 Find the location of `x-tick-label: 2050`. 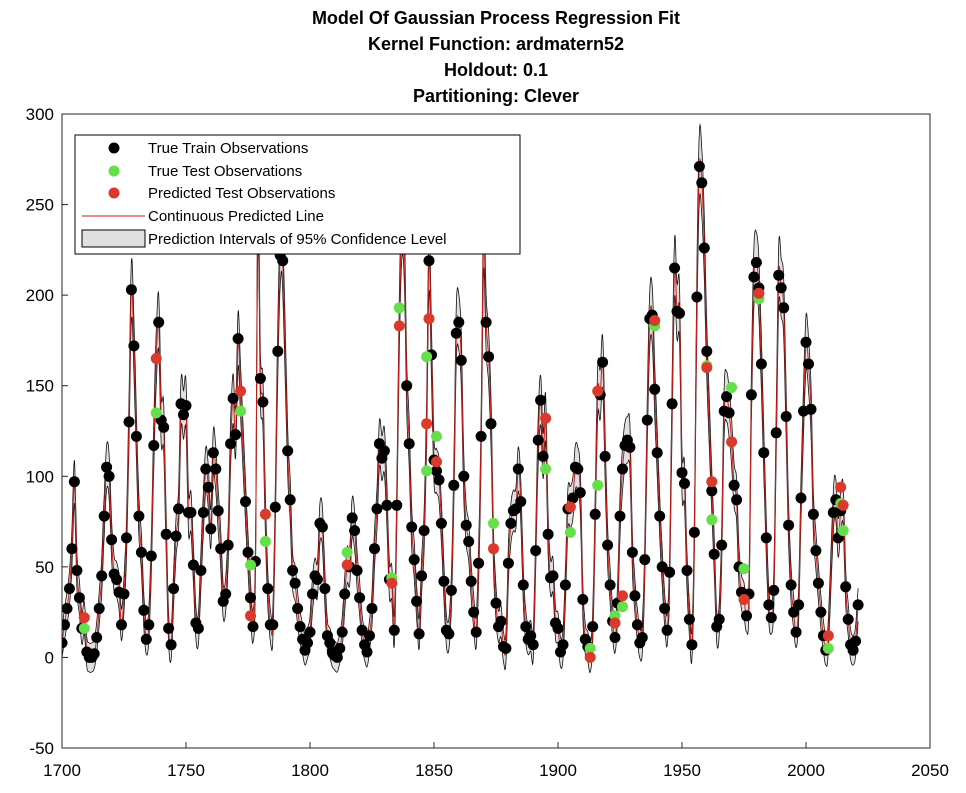

x-tick-label: 2050 is located at coordinates (930, 770).